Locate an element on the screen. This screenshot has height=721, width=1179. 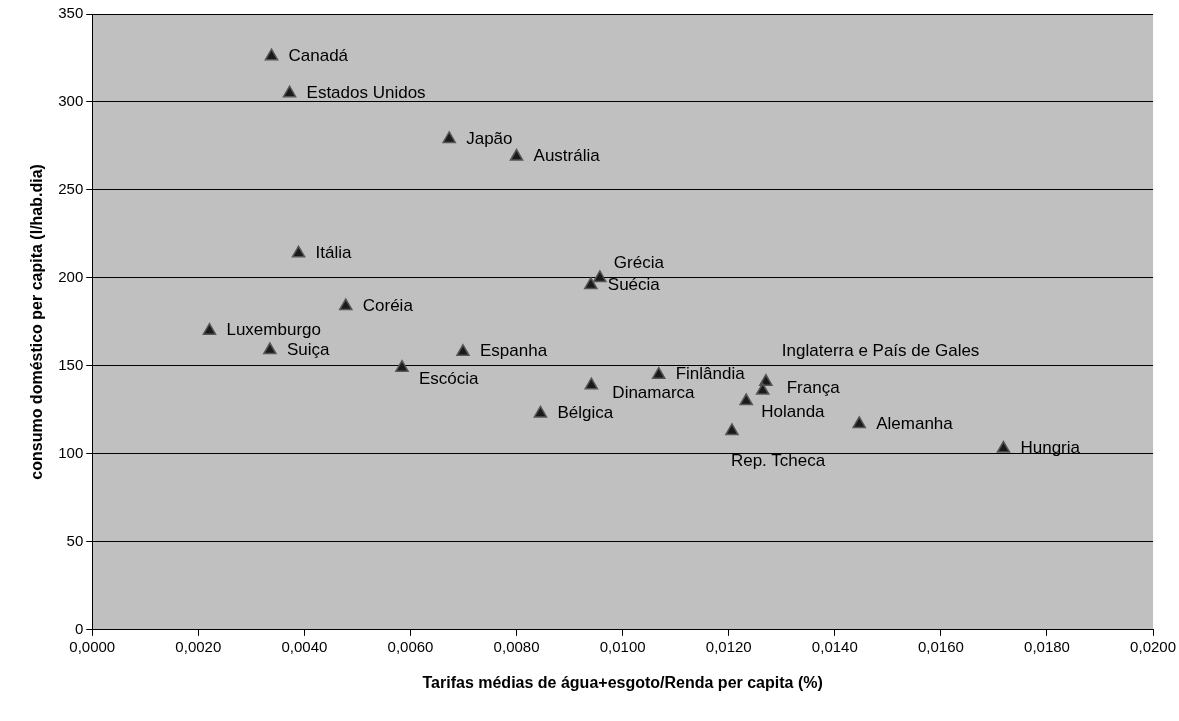
y-axis-title: consumo doméstico per capita (l/hab.dia) is located at coordinates (37, 322).